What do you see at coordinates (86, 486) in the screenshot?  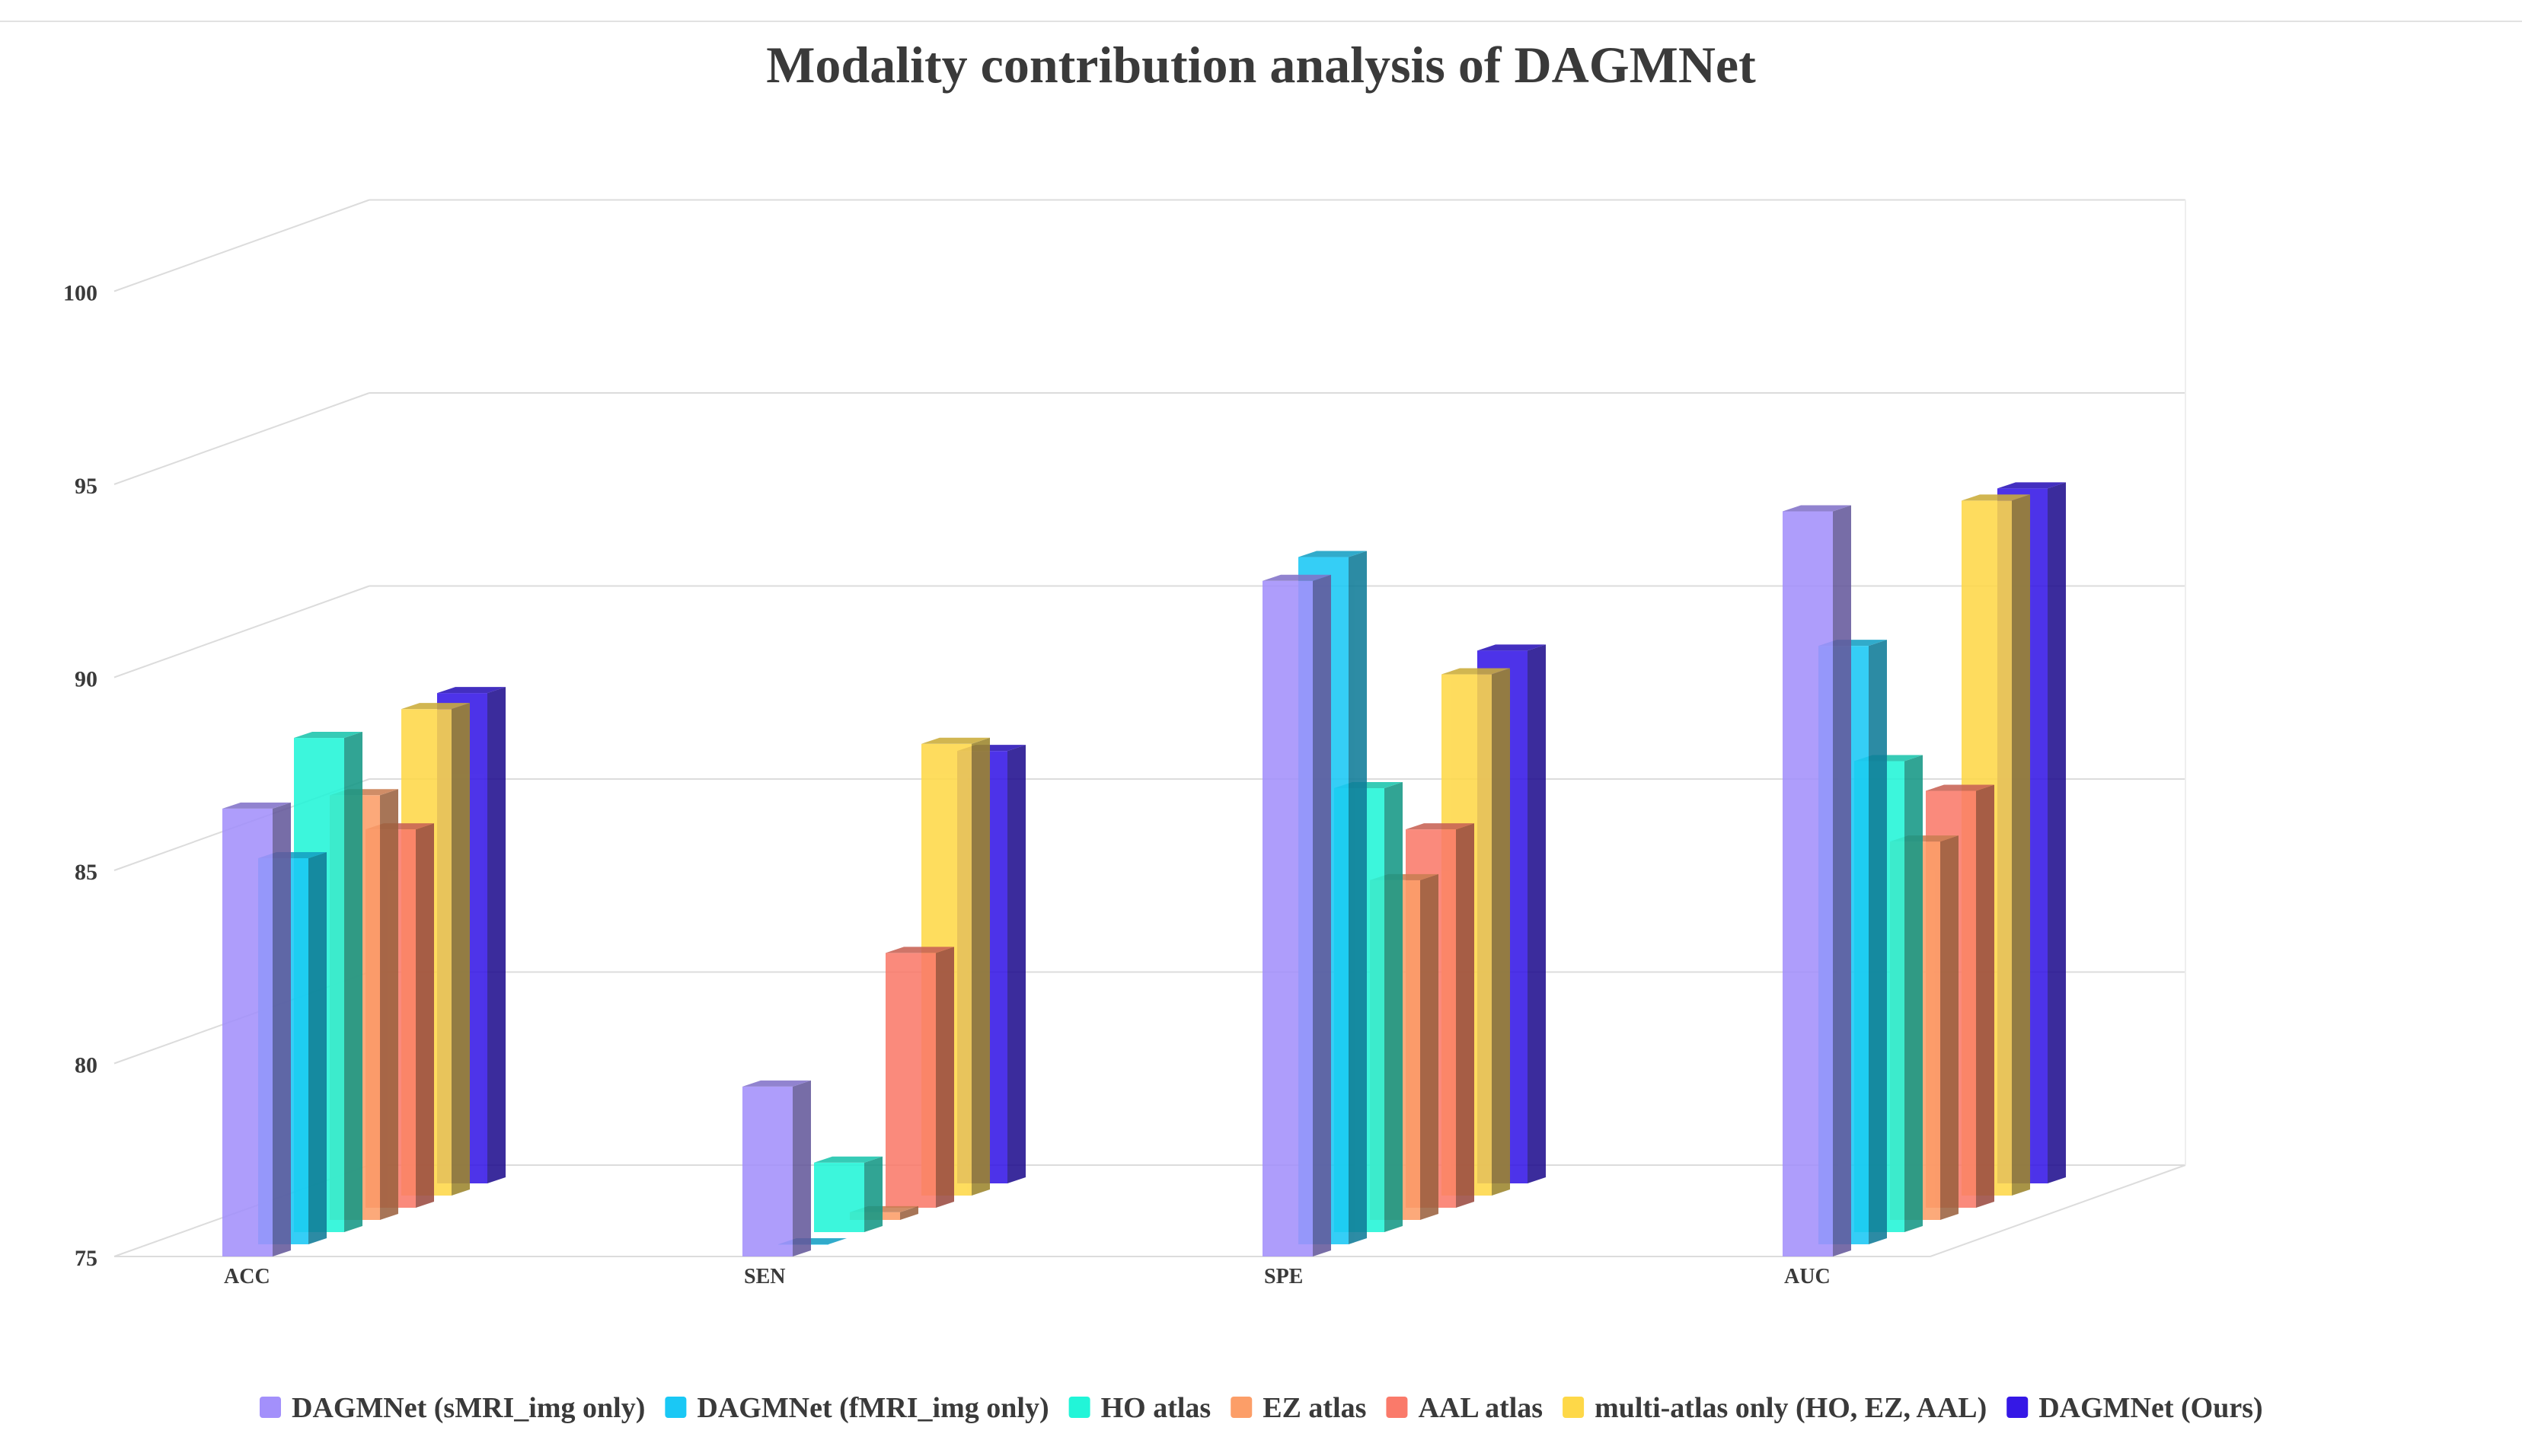 I see `y-tick-label: 95` at bounding box center [86, 486].